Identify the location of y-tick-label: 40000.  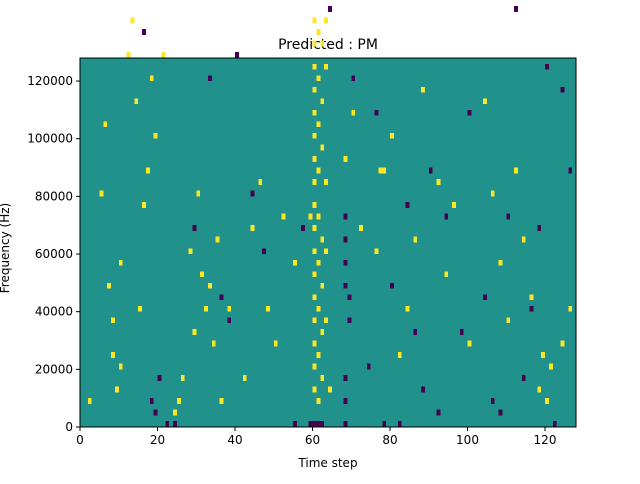
(54, 312).